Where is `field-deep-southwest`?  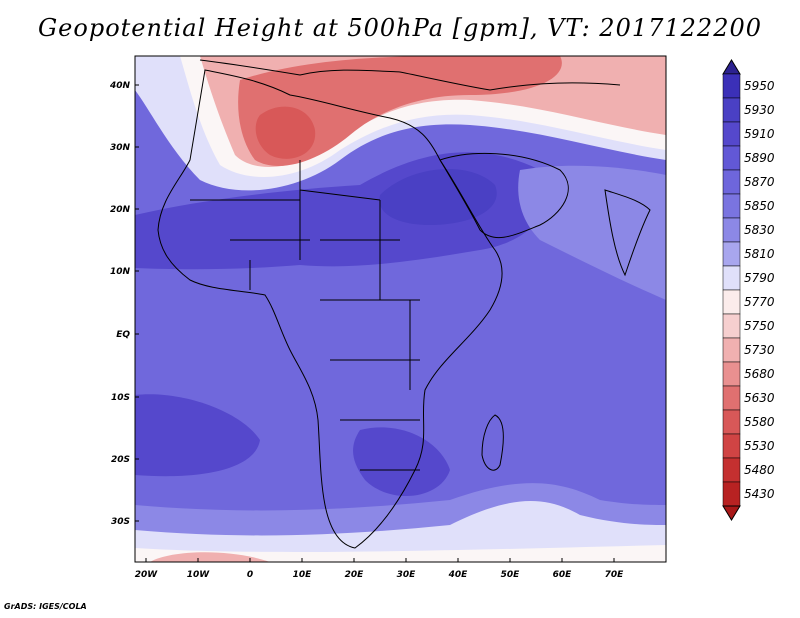
field-deep-southwest is located at coordinates (197, 435).